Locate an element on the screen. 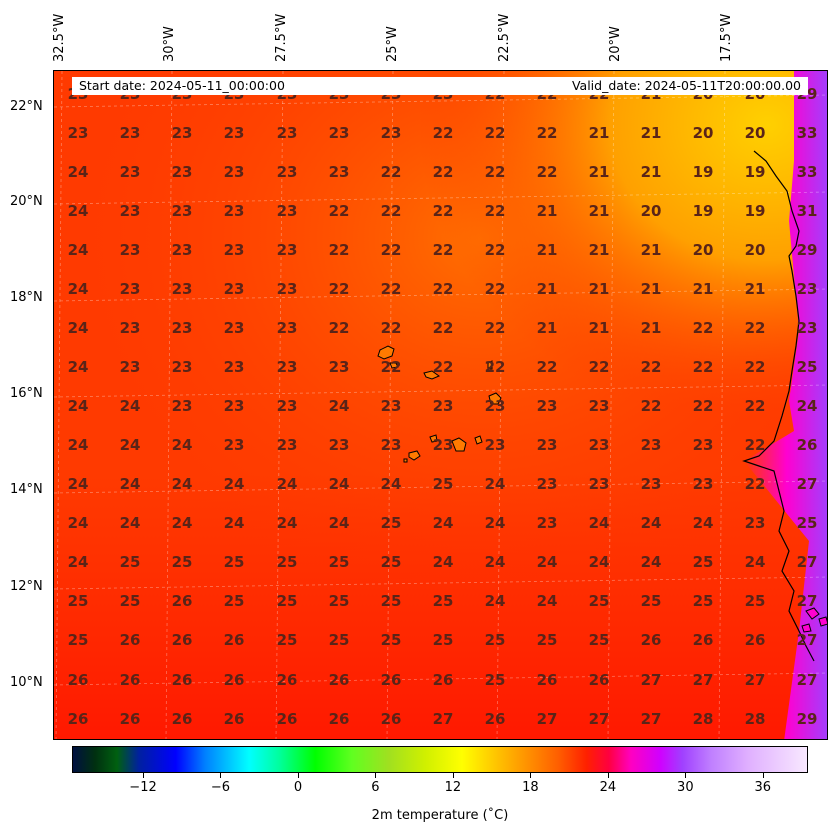 The image size is (837, 837). longitude-label: 17.5°W is located at coordinates (726, 37).